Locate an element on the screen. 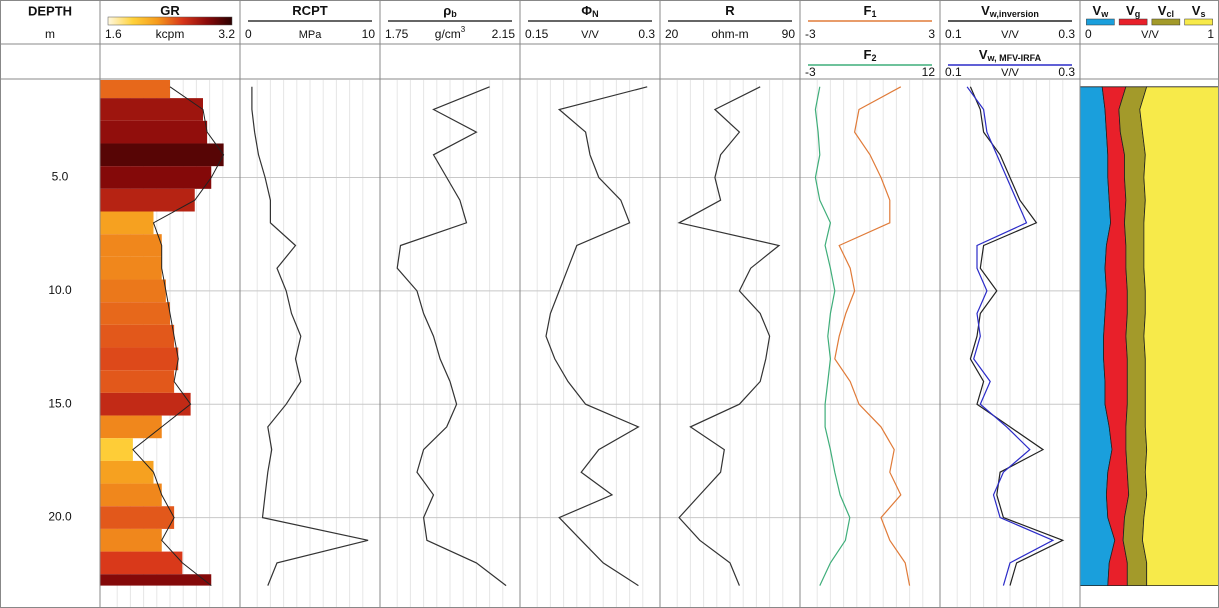  scale-min: 1.6 is located at coordinates (113, 34).